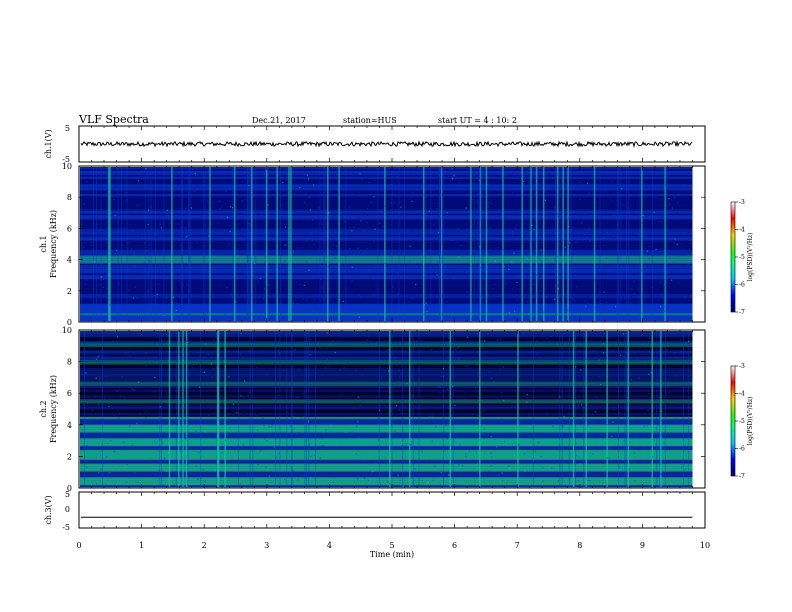 The image size is (792, 612). What do you see at coordinates (742, 257) in the screenshot?
I see `colorbar-tick-label: -5` at bounding box center [742, 257].